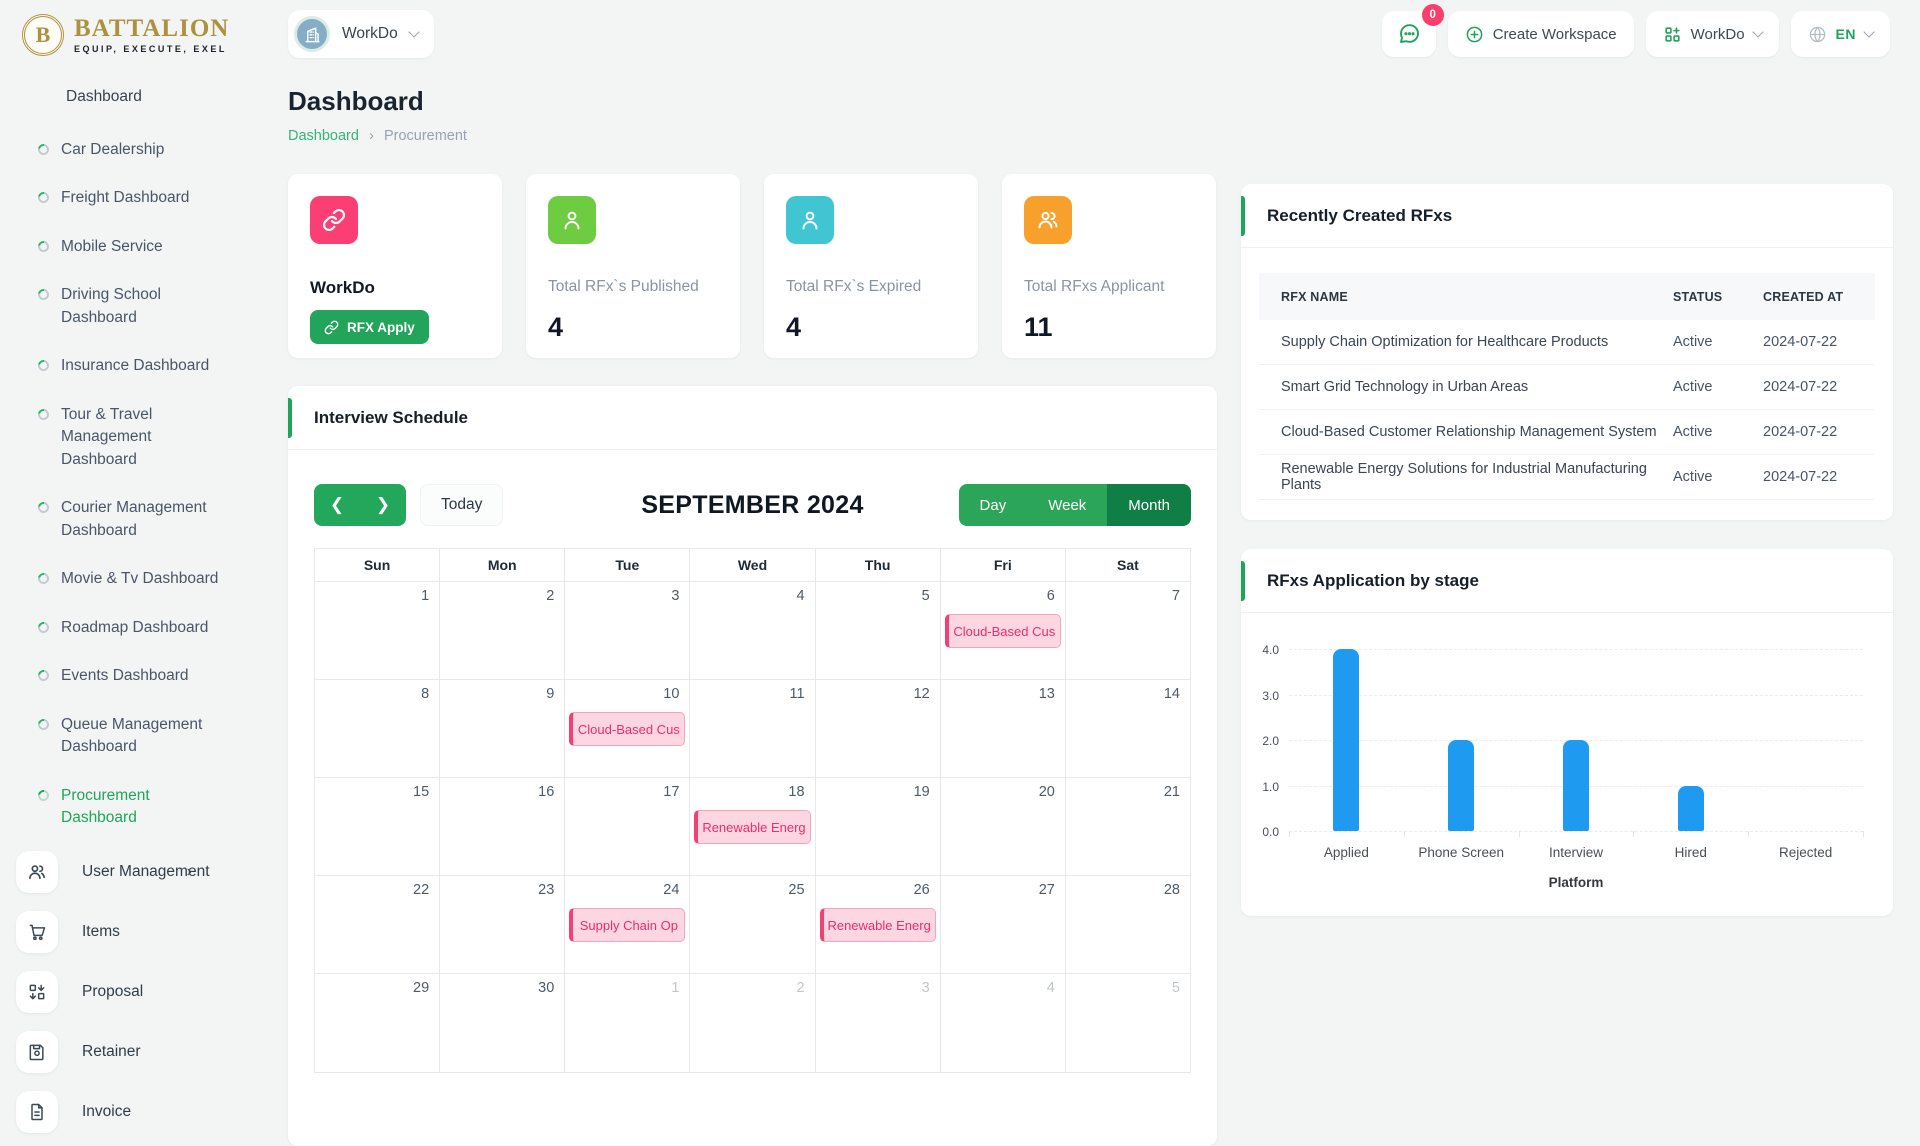 The height and width of the screenshot is (1146, 1920). Describe the element at coordinates (134, 579) in the screenshot. I see `sidebar-item-movie-tv-dashboard: Movie & Tv Dashboard` at that location.